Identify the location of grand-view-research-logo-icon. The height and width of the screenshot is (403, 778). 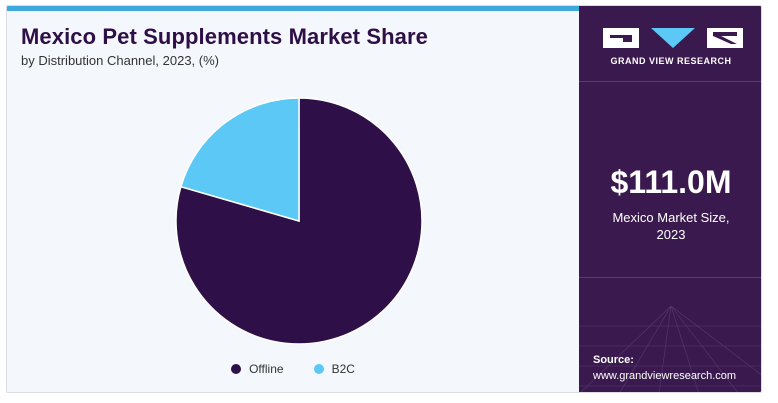
(673, 38).